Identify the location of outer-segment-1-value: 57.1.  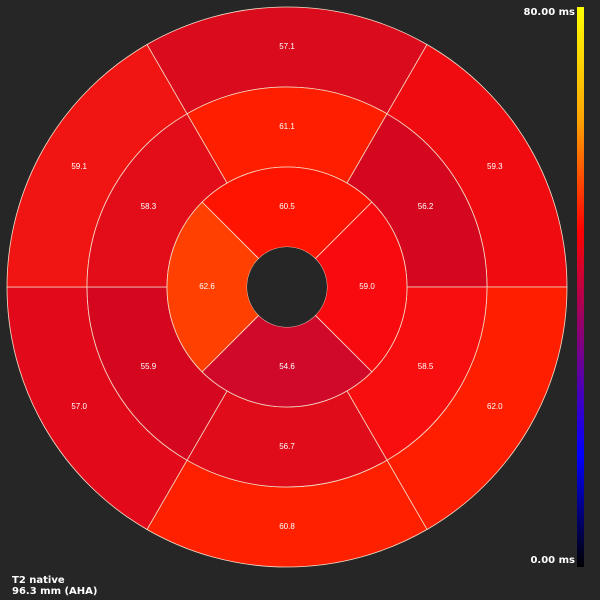
(287, 46).